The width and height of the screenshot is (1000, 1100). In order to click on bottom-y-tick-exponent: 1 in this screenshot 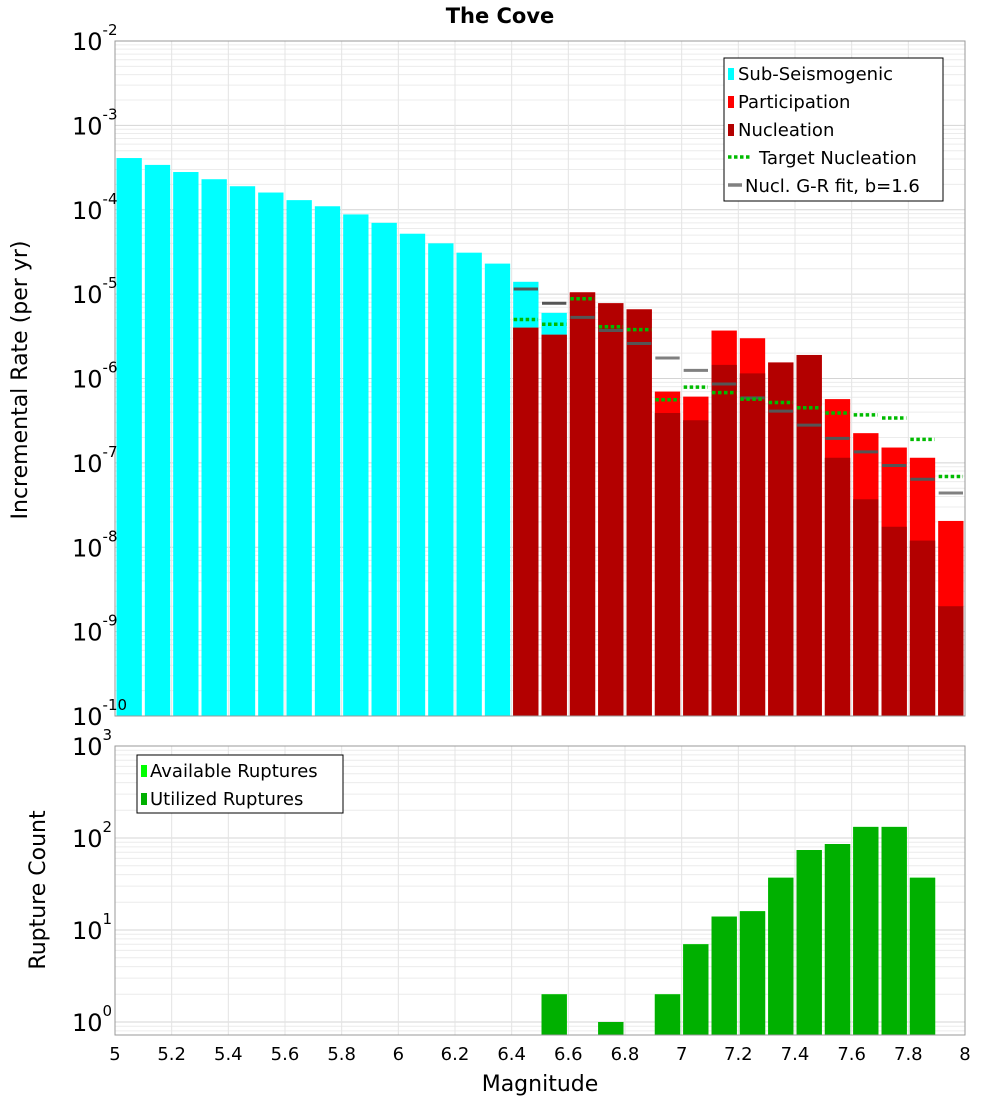, I will do `click(108, 919)`.